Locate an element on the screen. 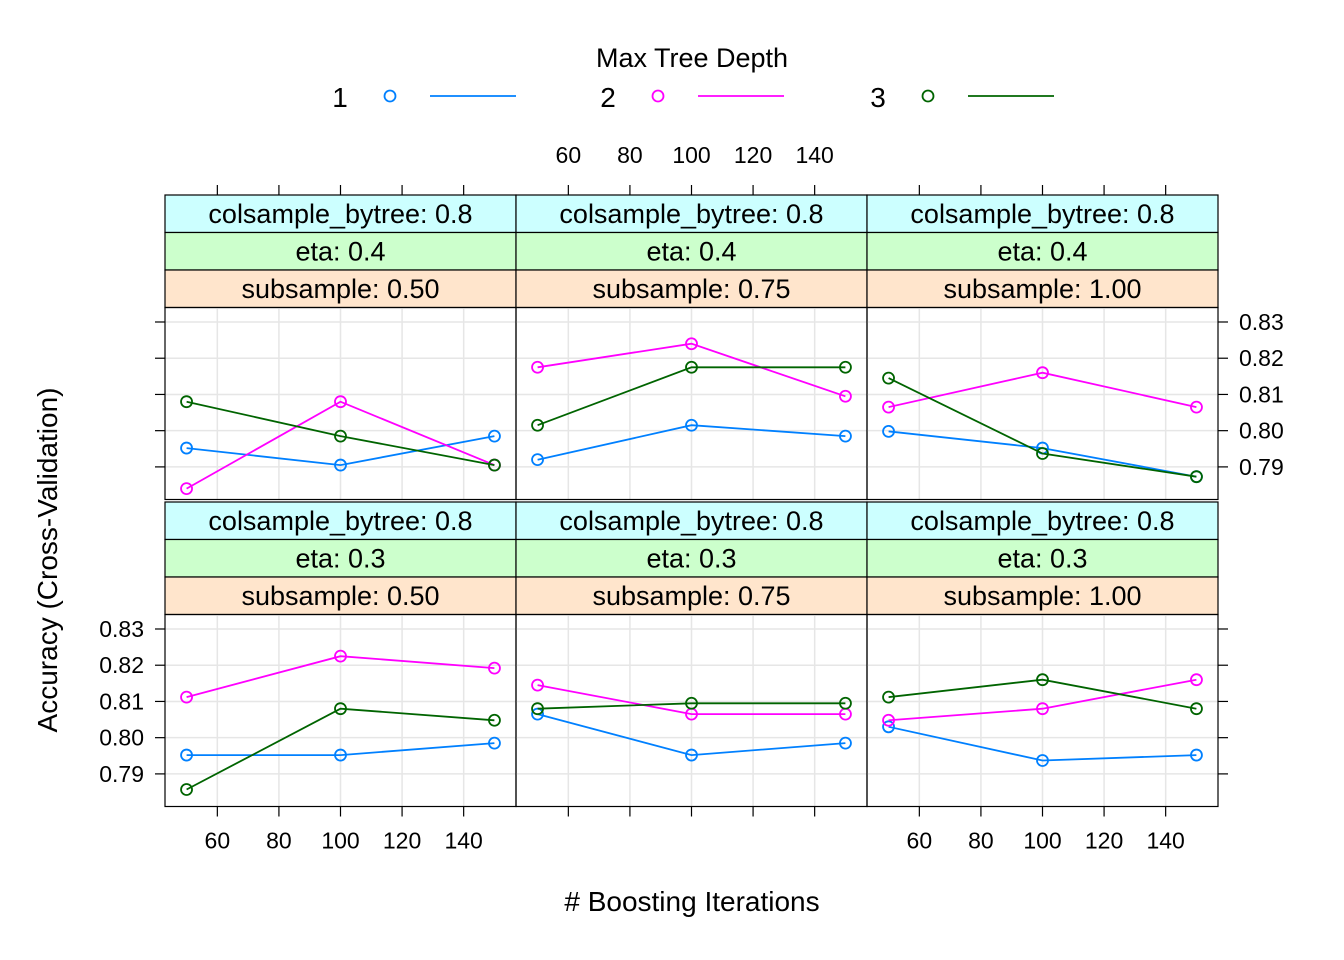  x-tick-label: 100 is located at coordinates (691, 155).